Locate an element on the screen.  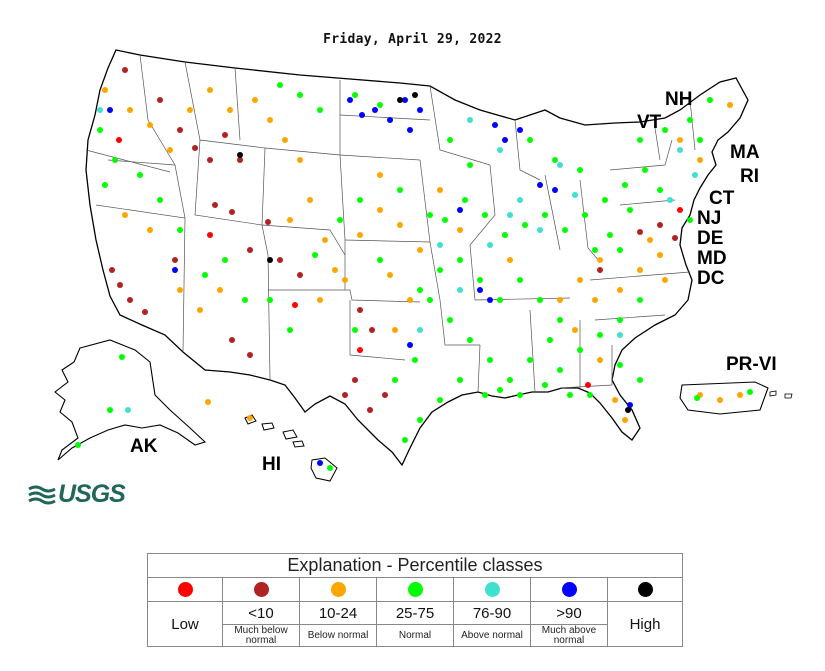
legend-swatch-much-below is located at coordinates (261, 589).